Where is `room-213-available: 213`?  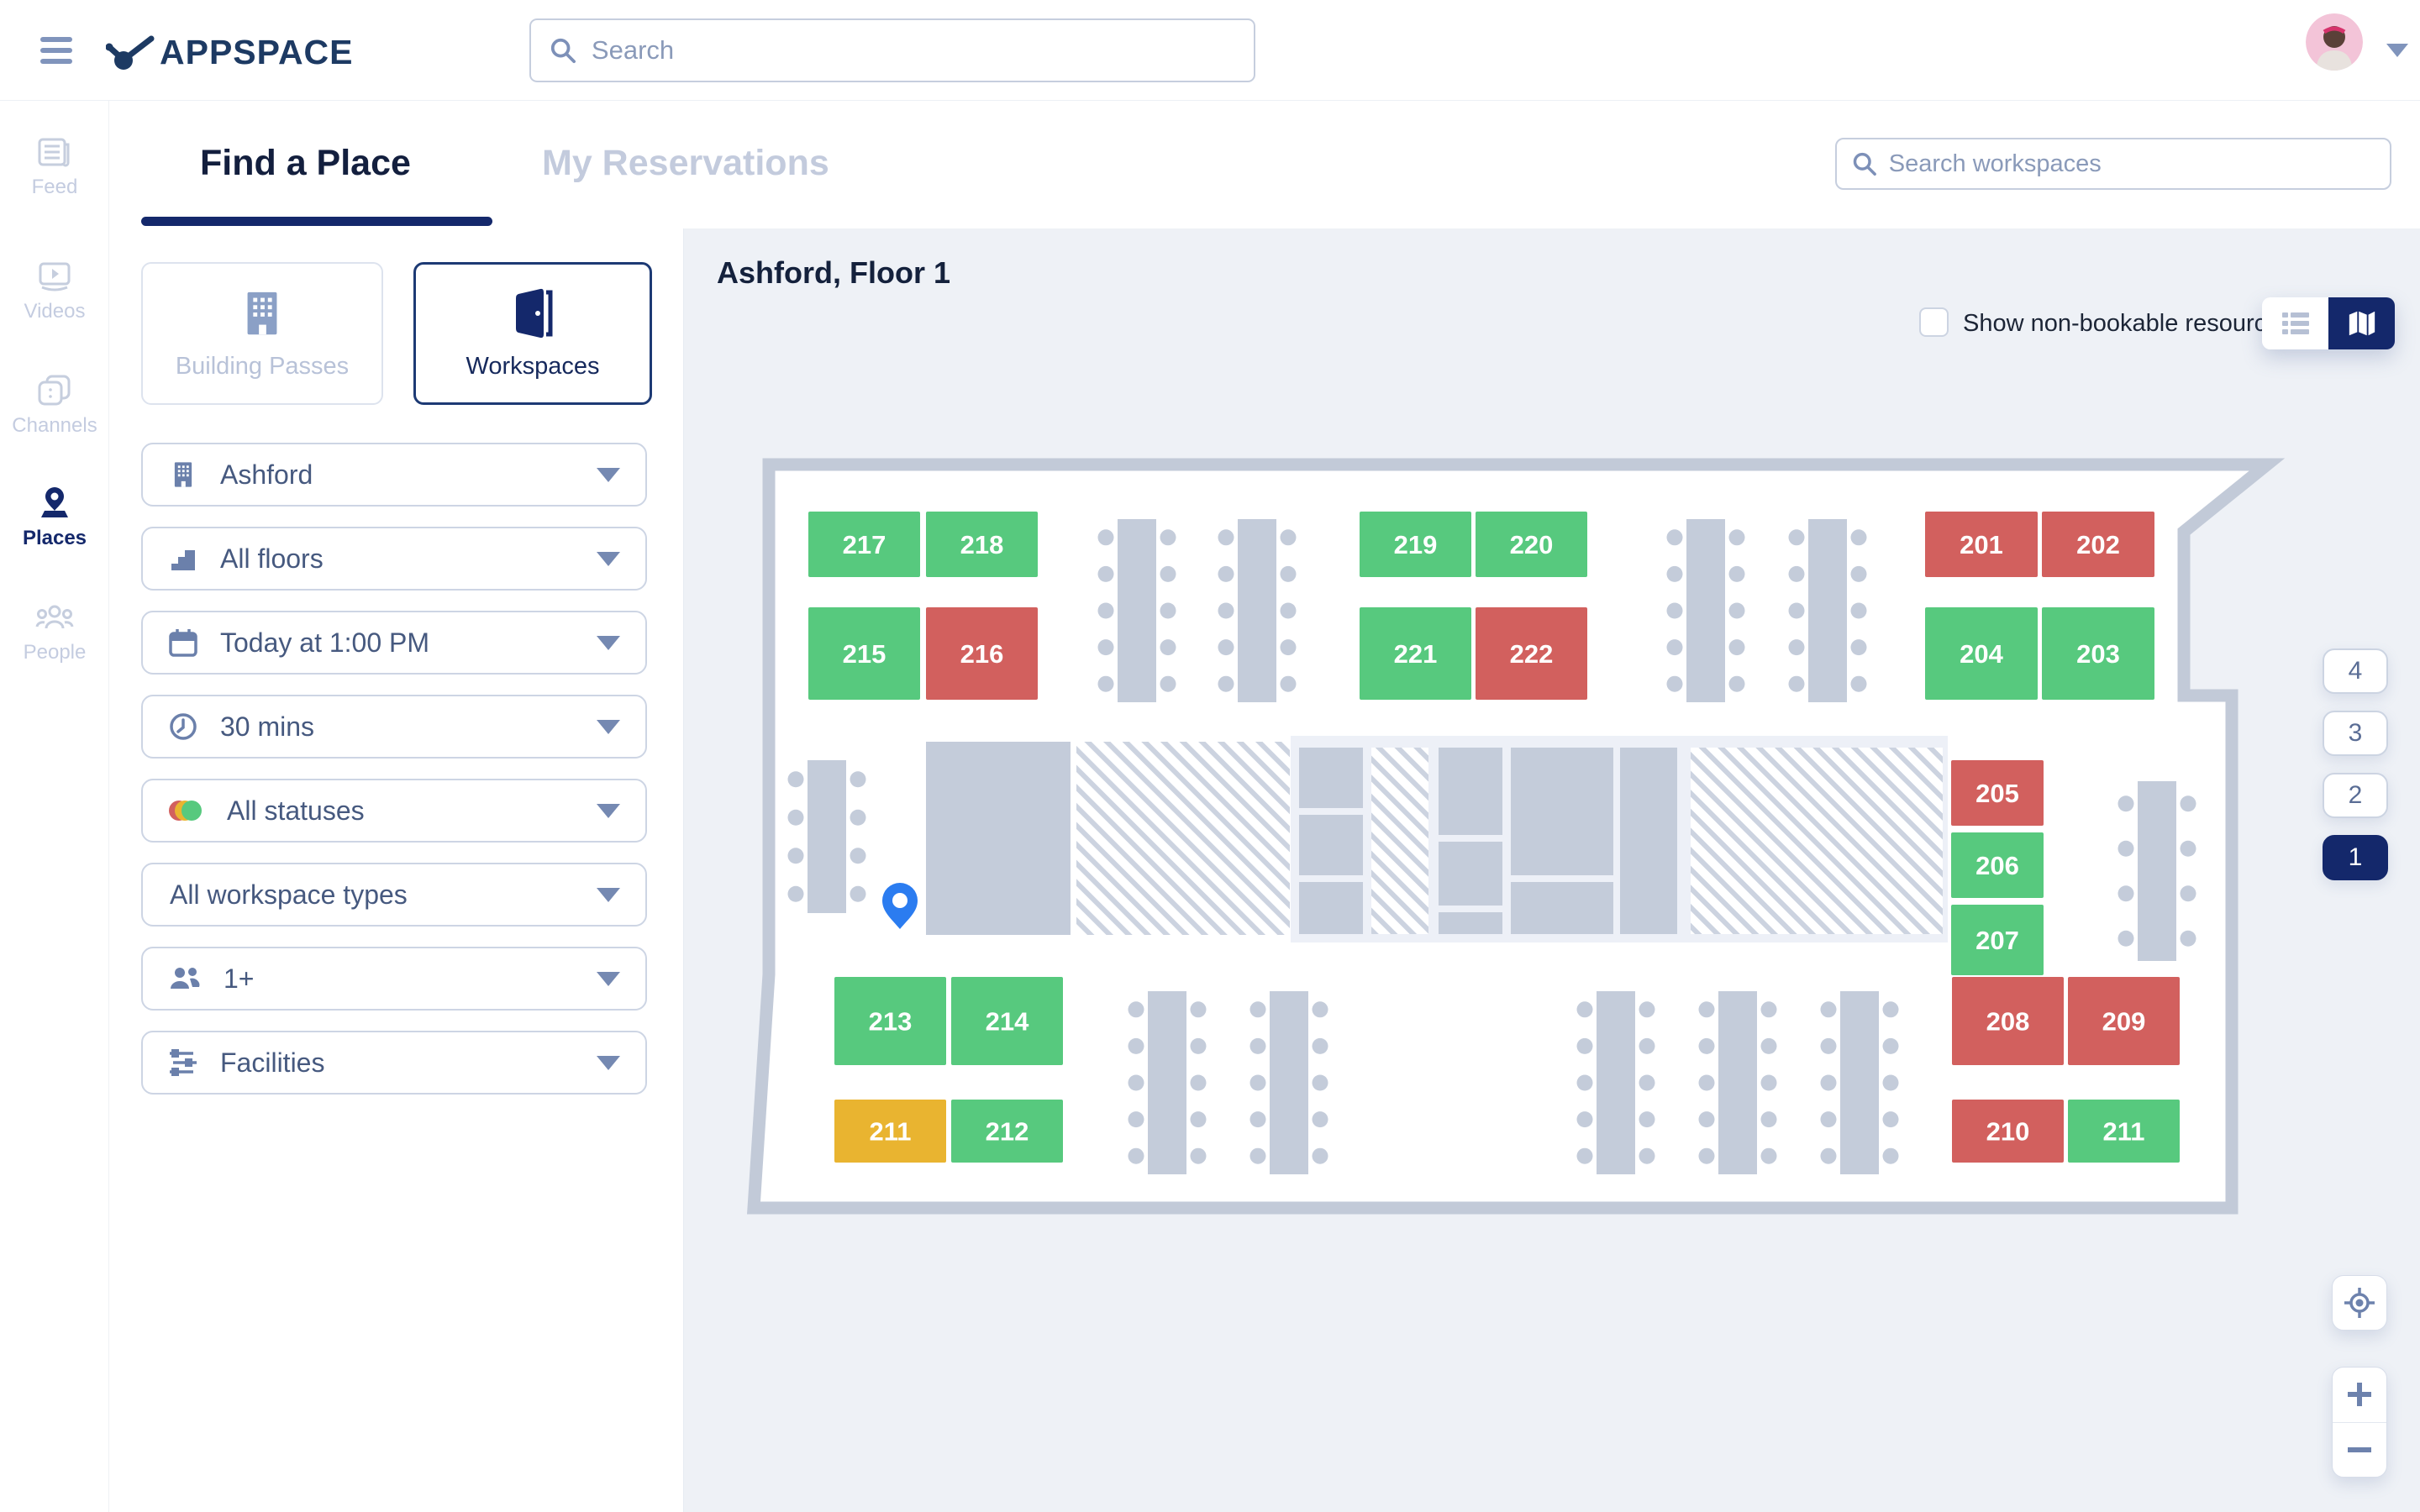
room-213-available: 213 is located at coordinates (890, 1021).